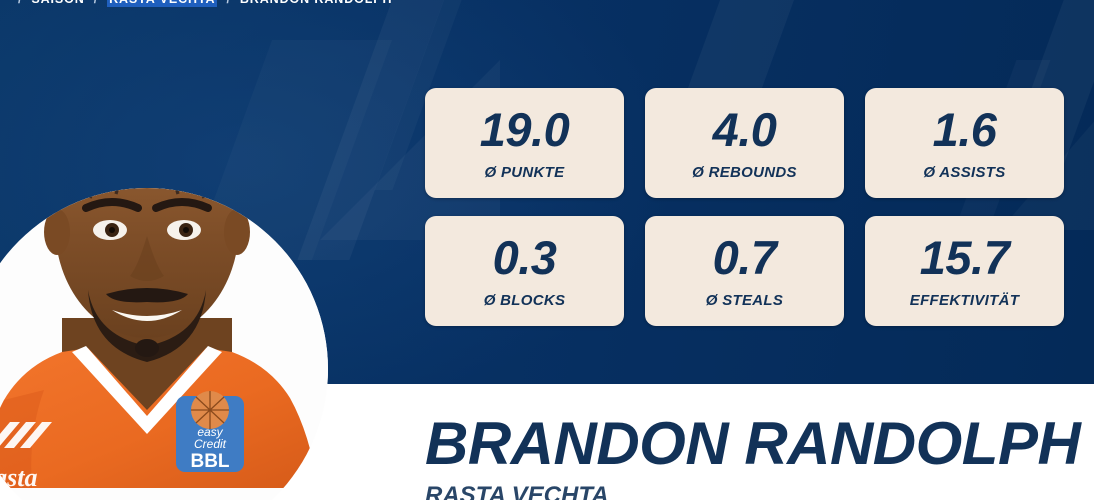  I want to click on stat-value-steals: 0.7, so click(744, 257).